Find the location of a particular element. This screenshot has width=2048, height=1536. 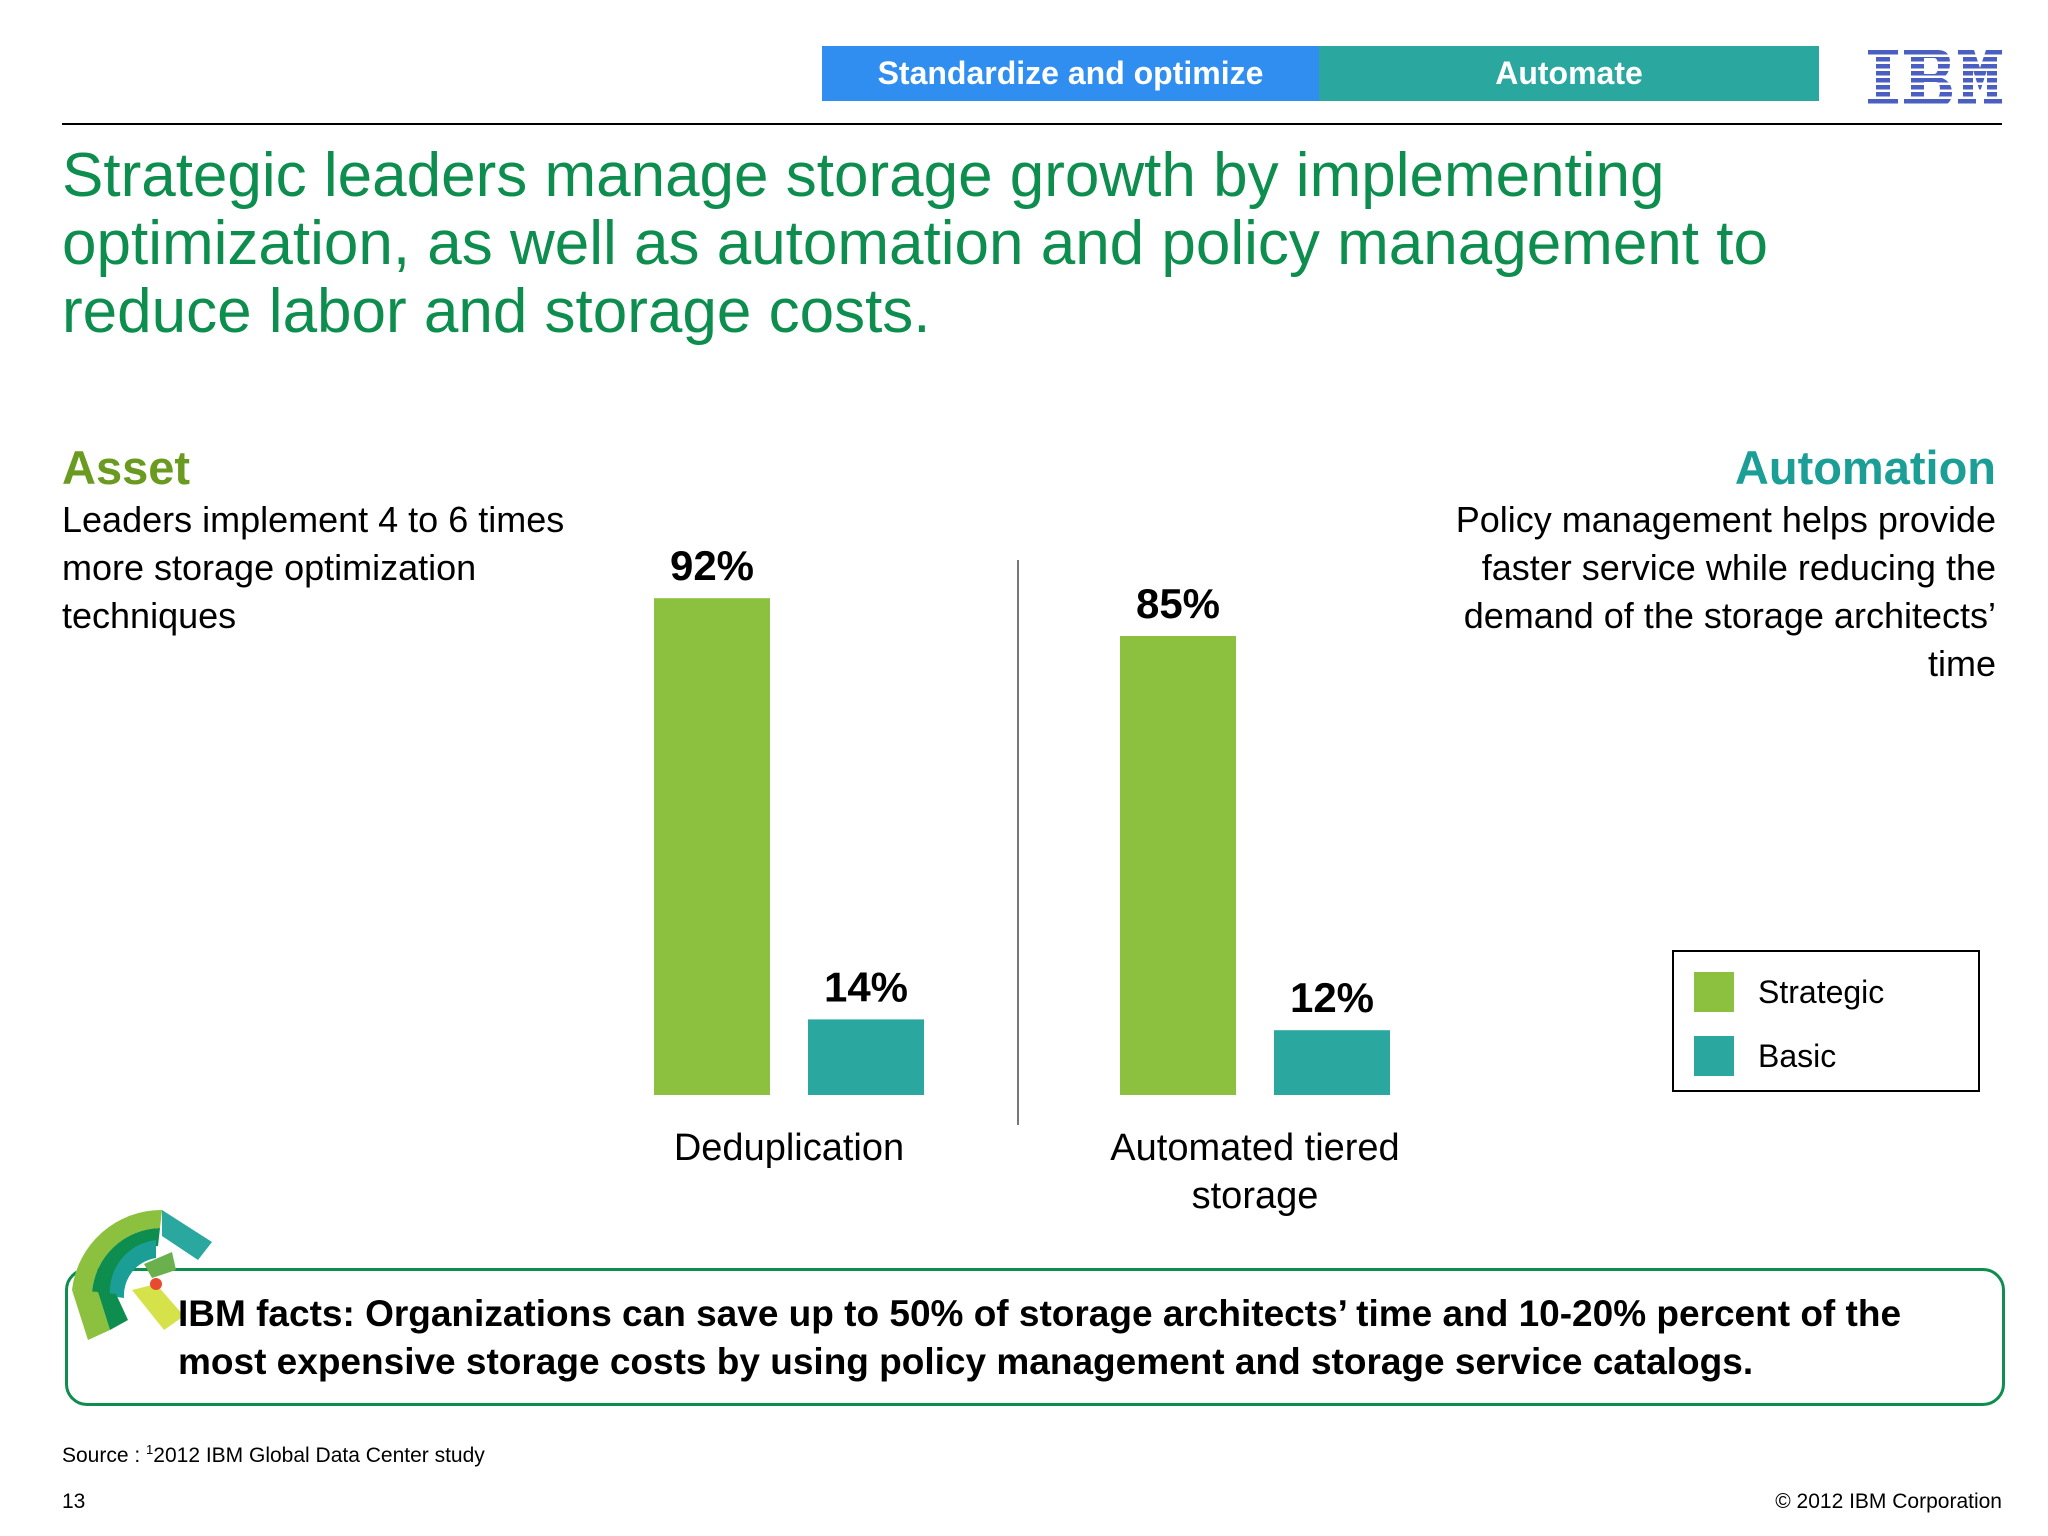

asset-heading: Asset is located at coordinates (126, 467).